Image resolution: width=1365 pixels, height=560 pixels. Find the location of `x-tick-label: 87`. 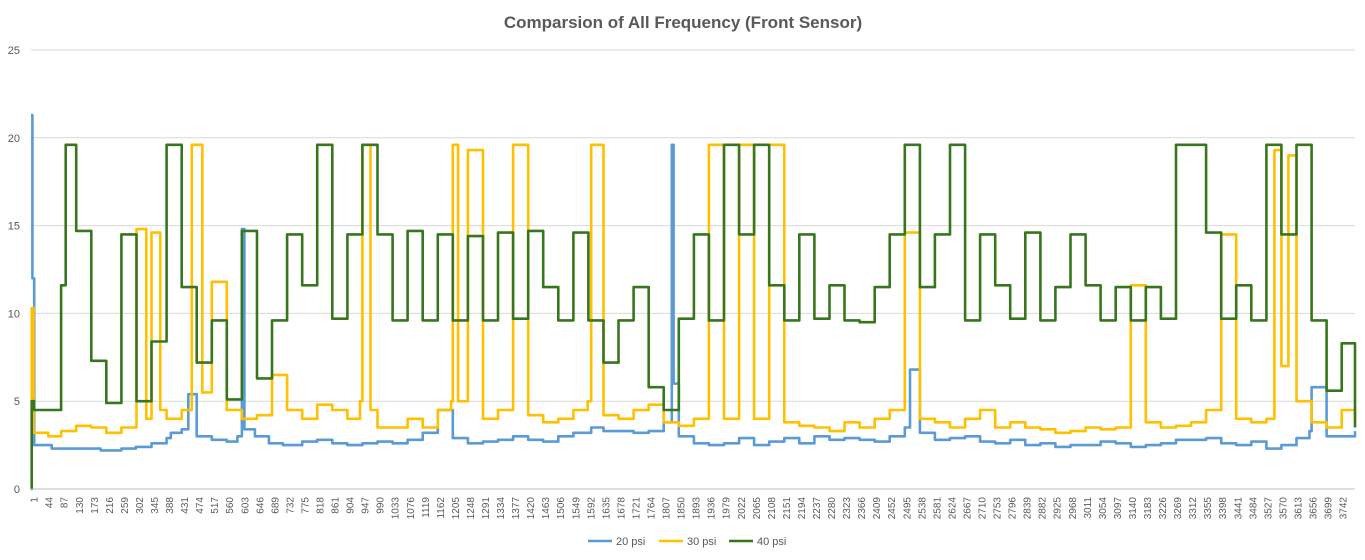

x-tick-label: 87 is located at coordinates (65, 503).